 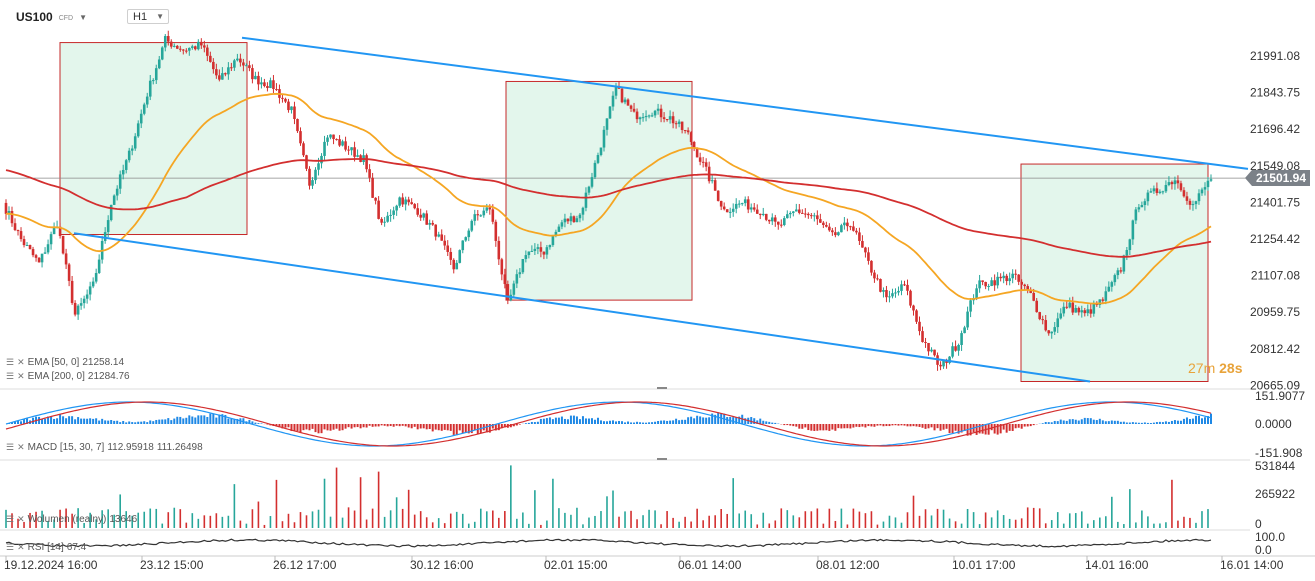 What do you see at coordinates (848, 565) in the screenshot?
I see `time-axis-label: 08.01 12:00` at bounding box center [848, 565].